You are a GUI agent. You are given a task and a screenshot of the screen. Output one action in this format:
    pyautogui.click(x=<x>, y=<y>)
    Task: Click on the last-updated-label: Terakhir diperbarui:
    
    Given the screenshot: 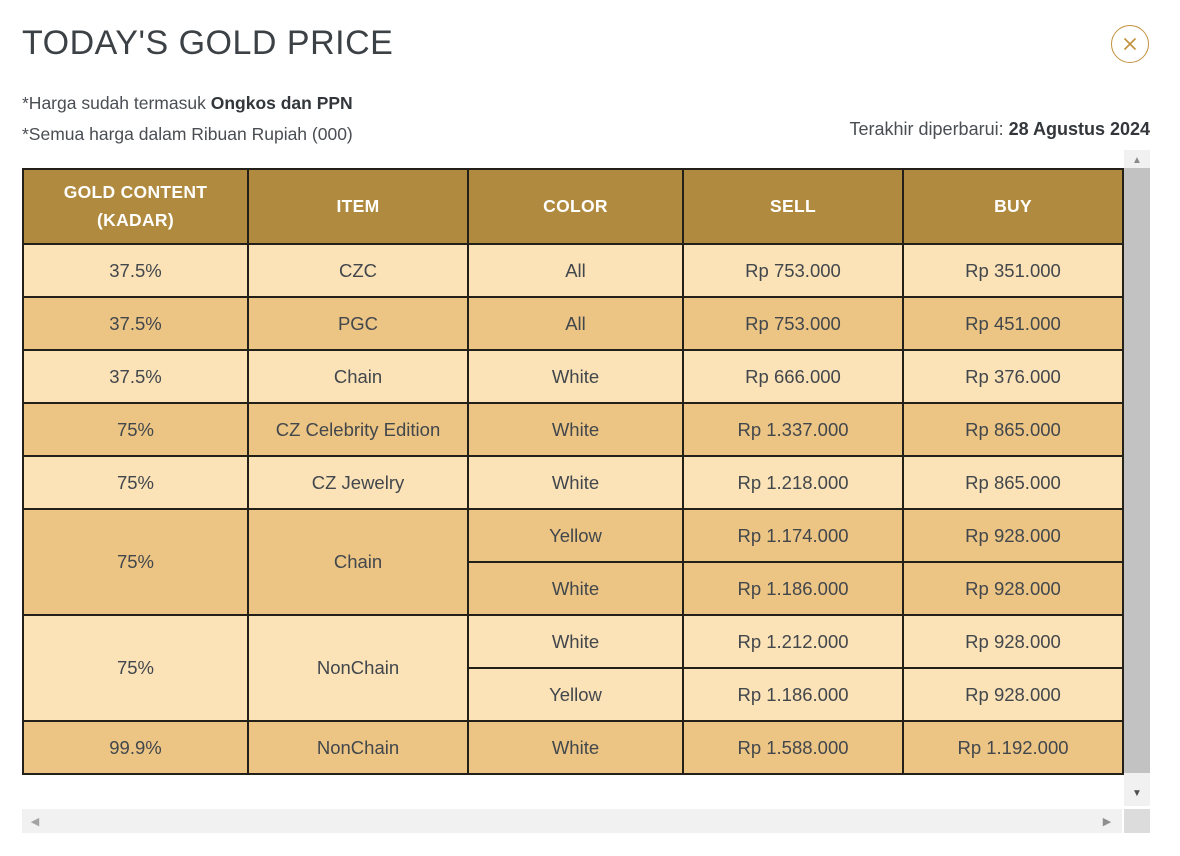 What is the action you would take?
    pyautogui.click(x=929, y=129)
    